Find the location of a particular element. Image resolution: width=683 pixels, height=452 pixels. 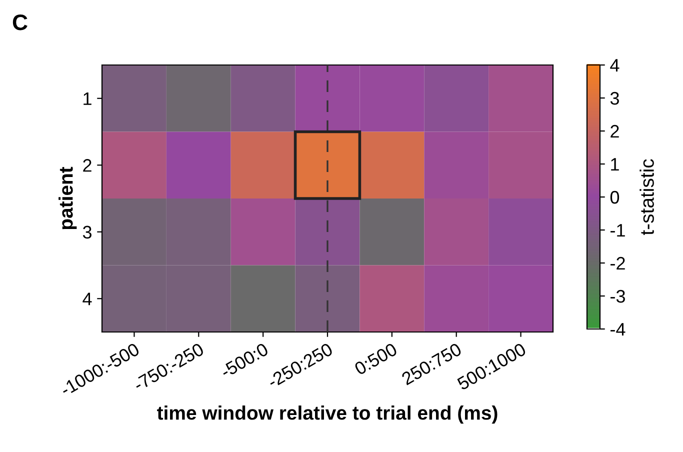

color-bar-label: -4 is located at coordinates (618, 329).